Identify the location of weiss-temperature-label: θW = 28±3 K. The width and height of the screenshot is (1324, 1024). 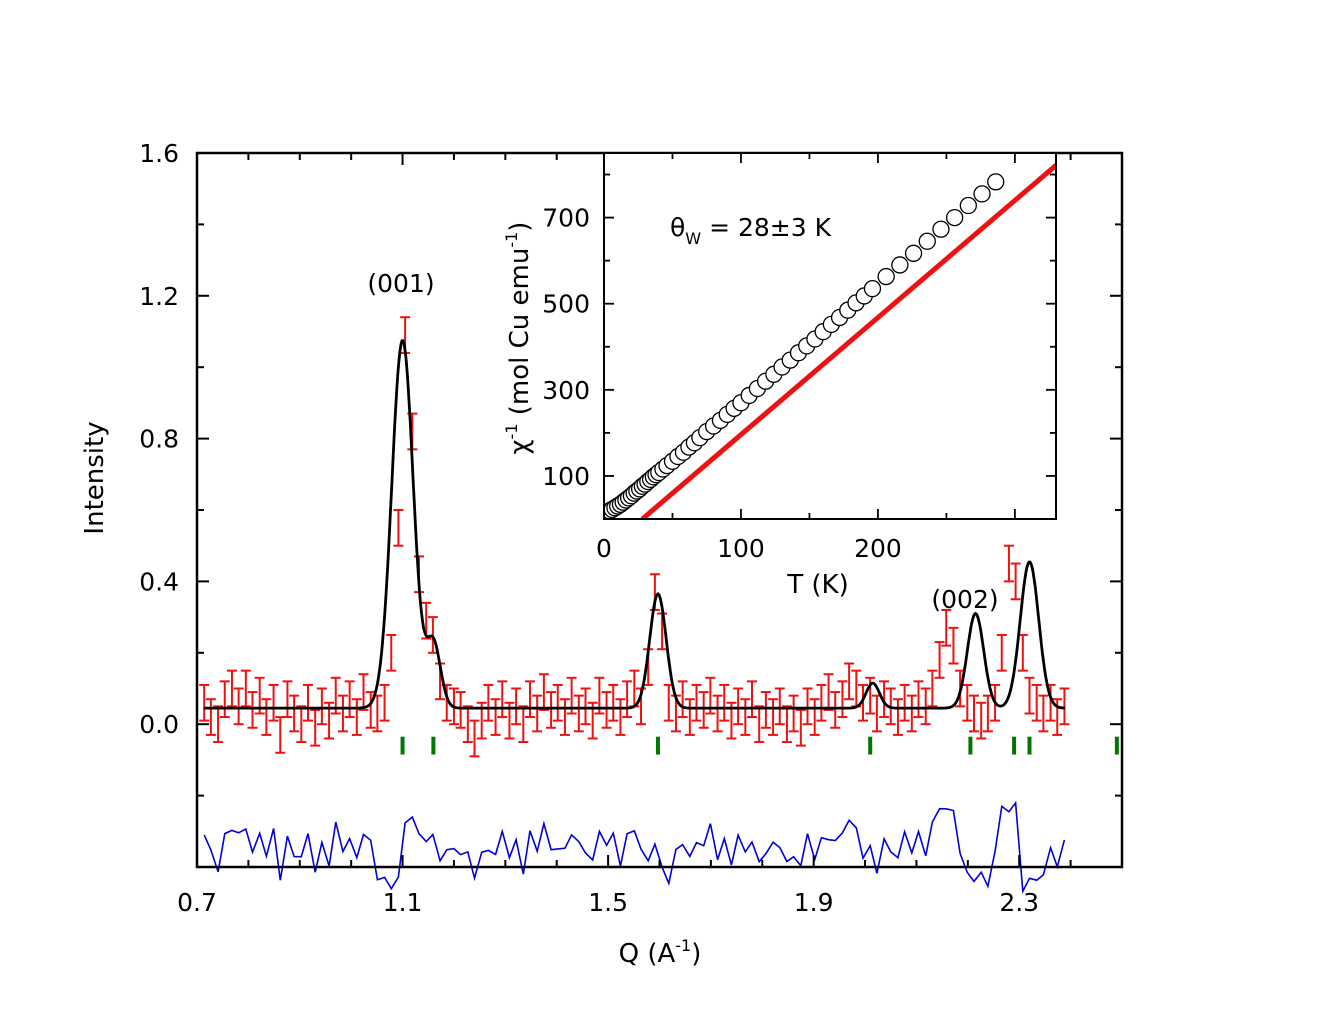
(751, 230).